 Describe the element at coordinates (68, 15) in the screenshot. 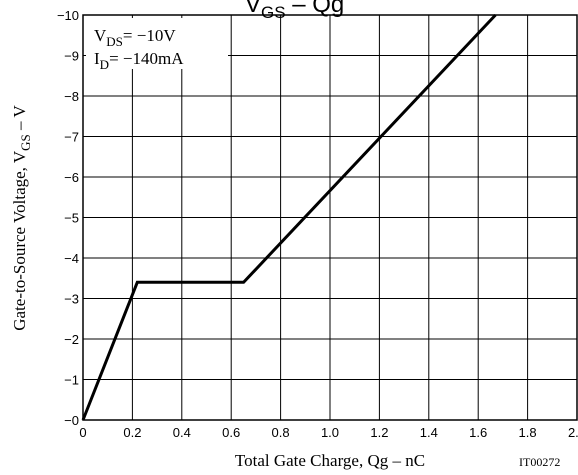

I see `y-tick-label: −10` at that location.